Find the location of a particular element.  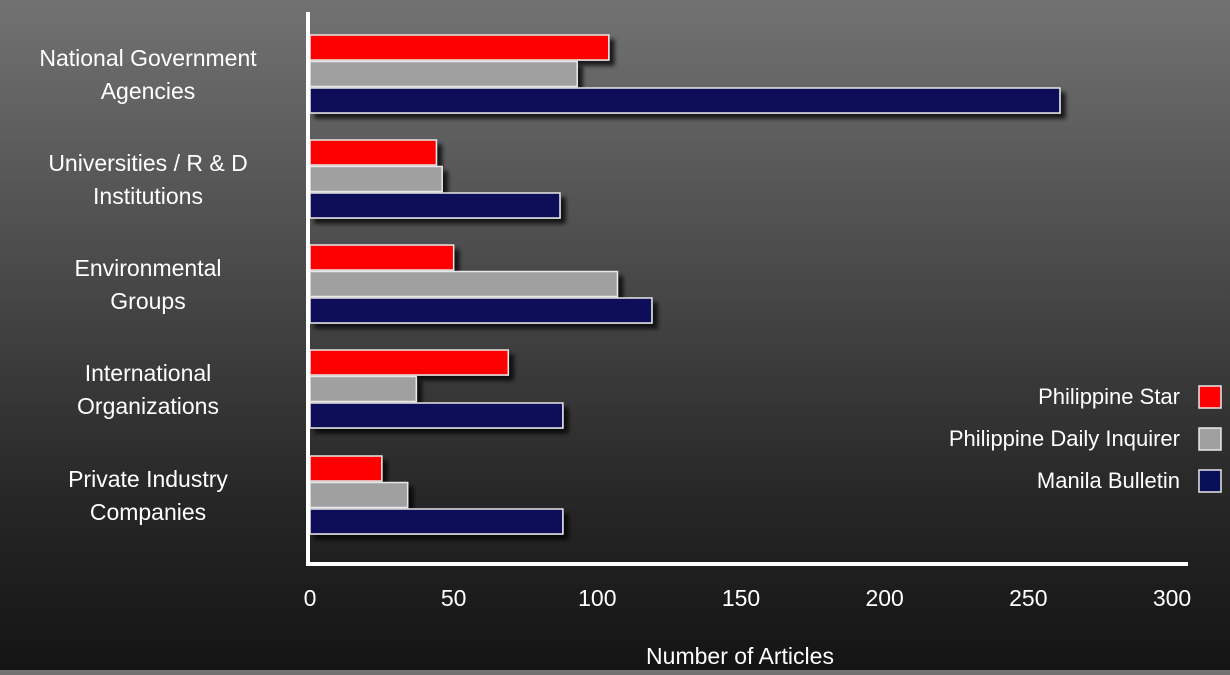

x-tick-300: 300 is located at coordinates (1172, 598).